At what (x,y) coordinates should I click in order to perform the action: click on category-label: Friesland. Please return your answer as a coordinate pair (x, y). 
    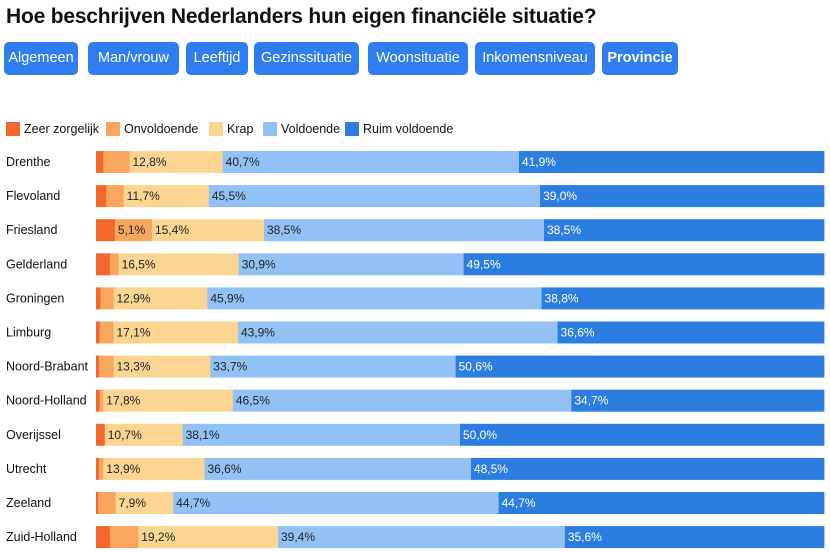
    Looking at the image, I should click on (31, 230).